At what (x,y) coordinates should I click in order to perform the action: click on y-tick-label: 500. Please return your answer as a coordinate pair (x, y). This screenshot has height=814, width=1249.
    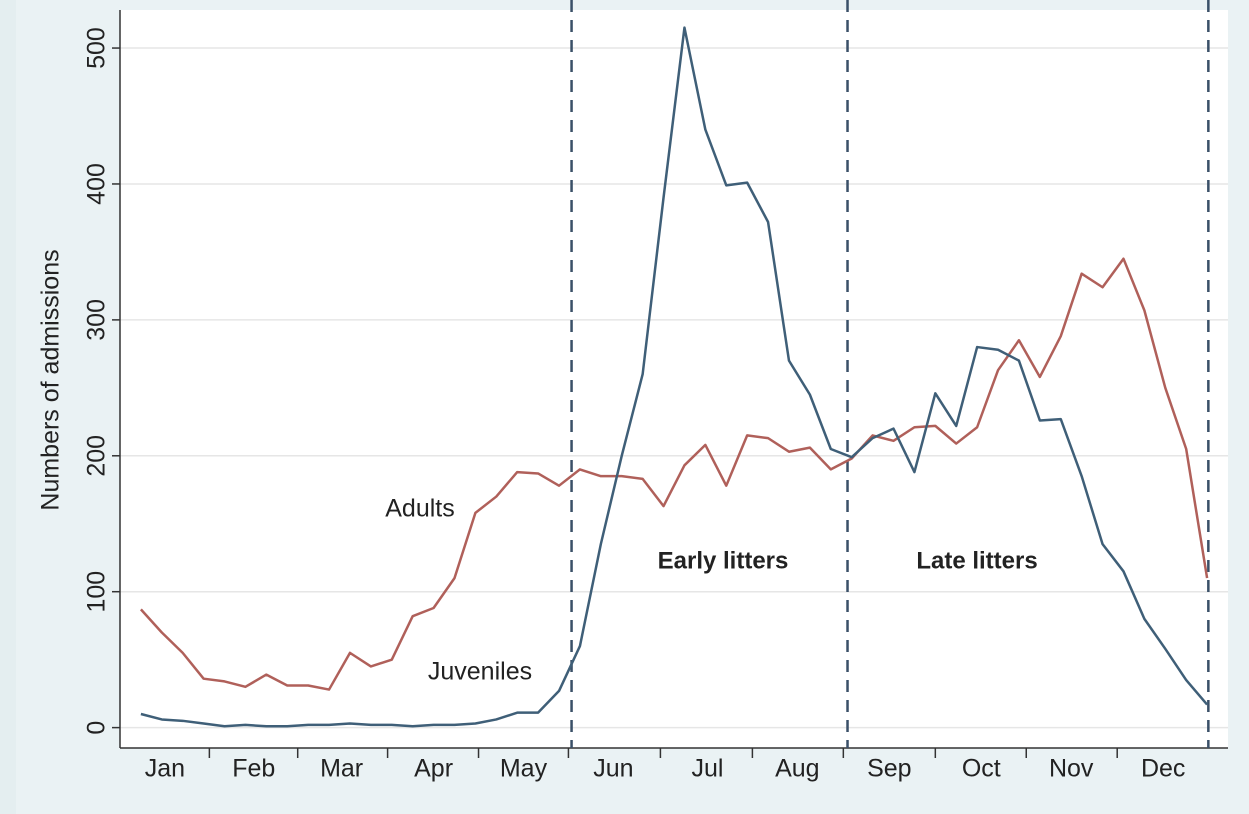
    Looking at the image, I should click on (97, 48).